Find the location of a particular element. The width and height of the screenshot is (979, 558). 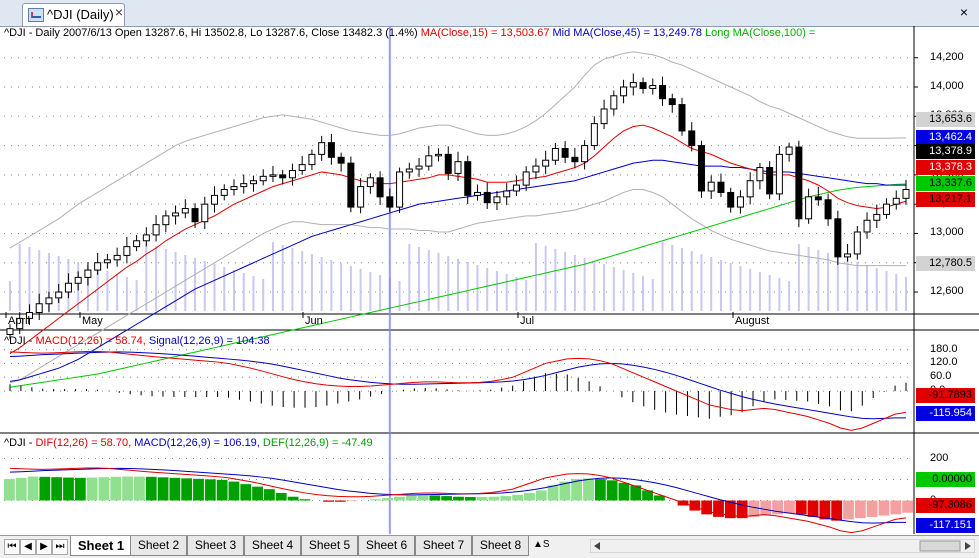

dif-value-tag: -97.3086 is located at coordinates (945, 505).